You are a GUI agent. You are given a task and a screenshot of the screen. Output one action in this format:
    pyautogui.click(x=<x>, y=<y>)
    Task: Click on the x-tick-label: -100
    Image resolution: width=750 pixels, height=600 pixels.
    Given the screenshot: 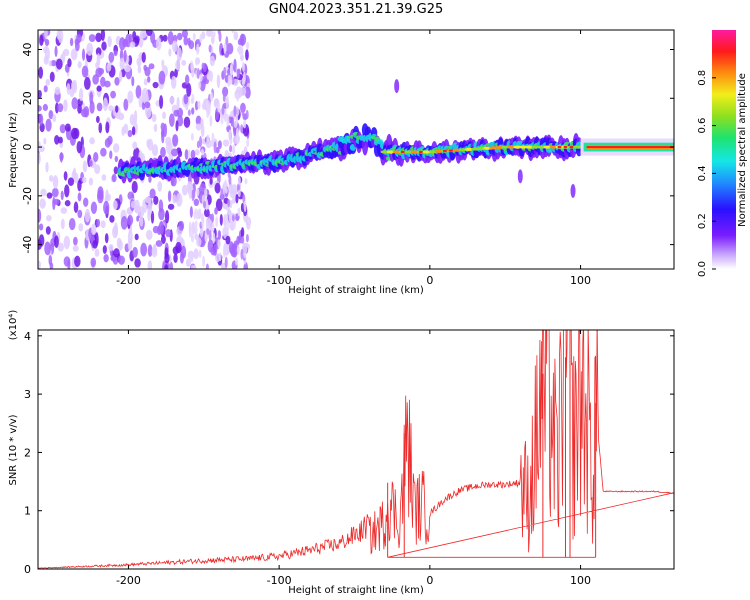 What is the action you would take?
    pyautogui.click(x=279, y=280)
    